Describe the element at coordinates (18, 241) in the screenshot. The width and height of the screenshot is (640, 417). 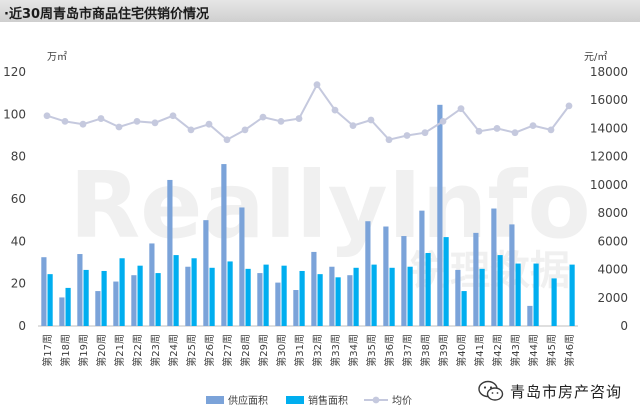
I see `y-left-tick-label: 40` at that location.